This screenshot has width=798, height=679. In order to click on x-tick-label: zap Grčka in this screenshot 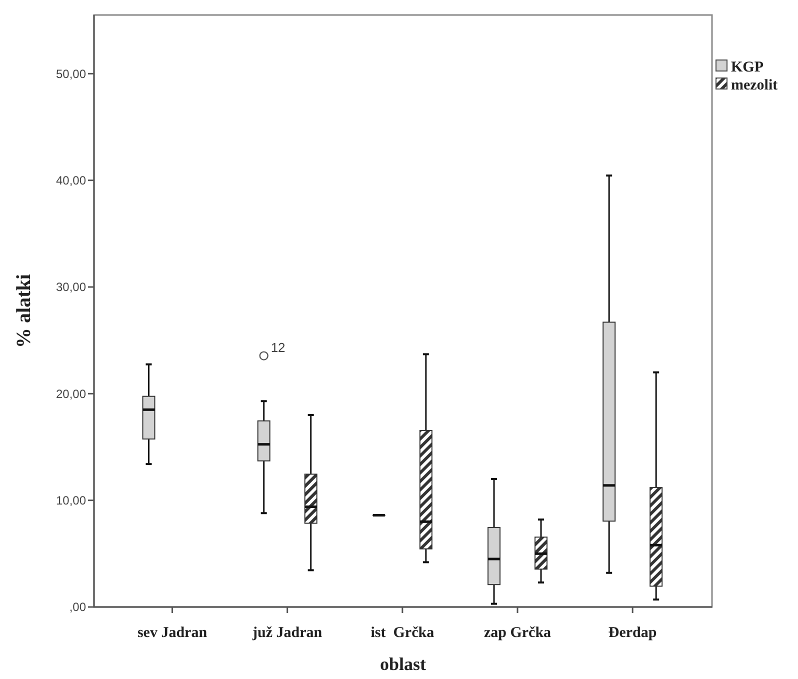, I will do `click(518, 633)`.